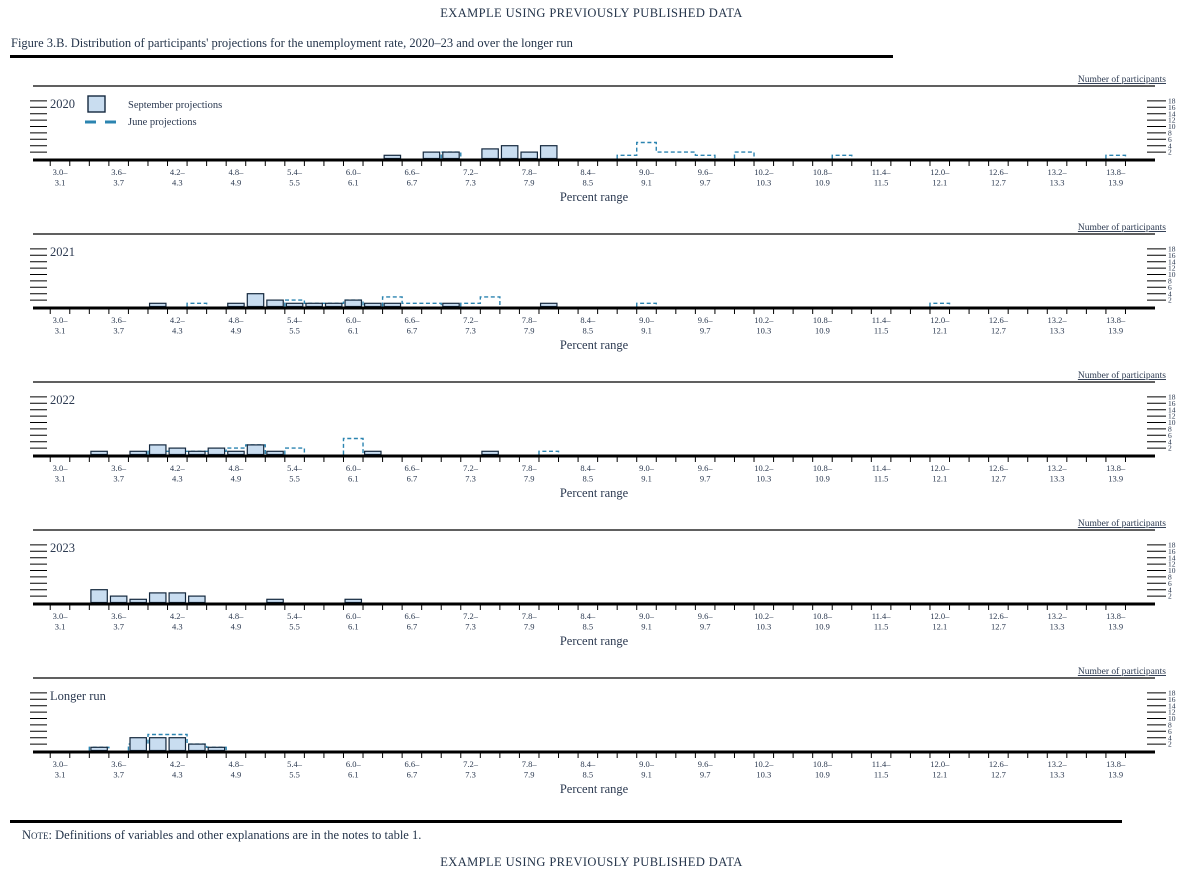 This screenshot has height=876, width=1183. What do you see at coordinates (119, 473) in the screenshot?
I see `x-tick-label: 3.6– 3.7` at bounding box center [119, 473].